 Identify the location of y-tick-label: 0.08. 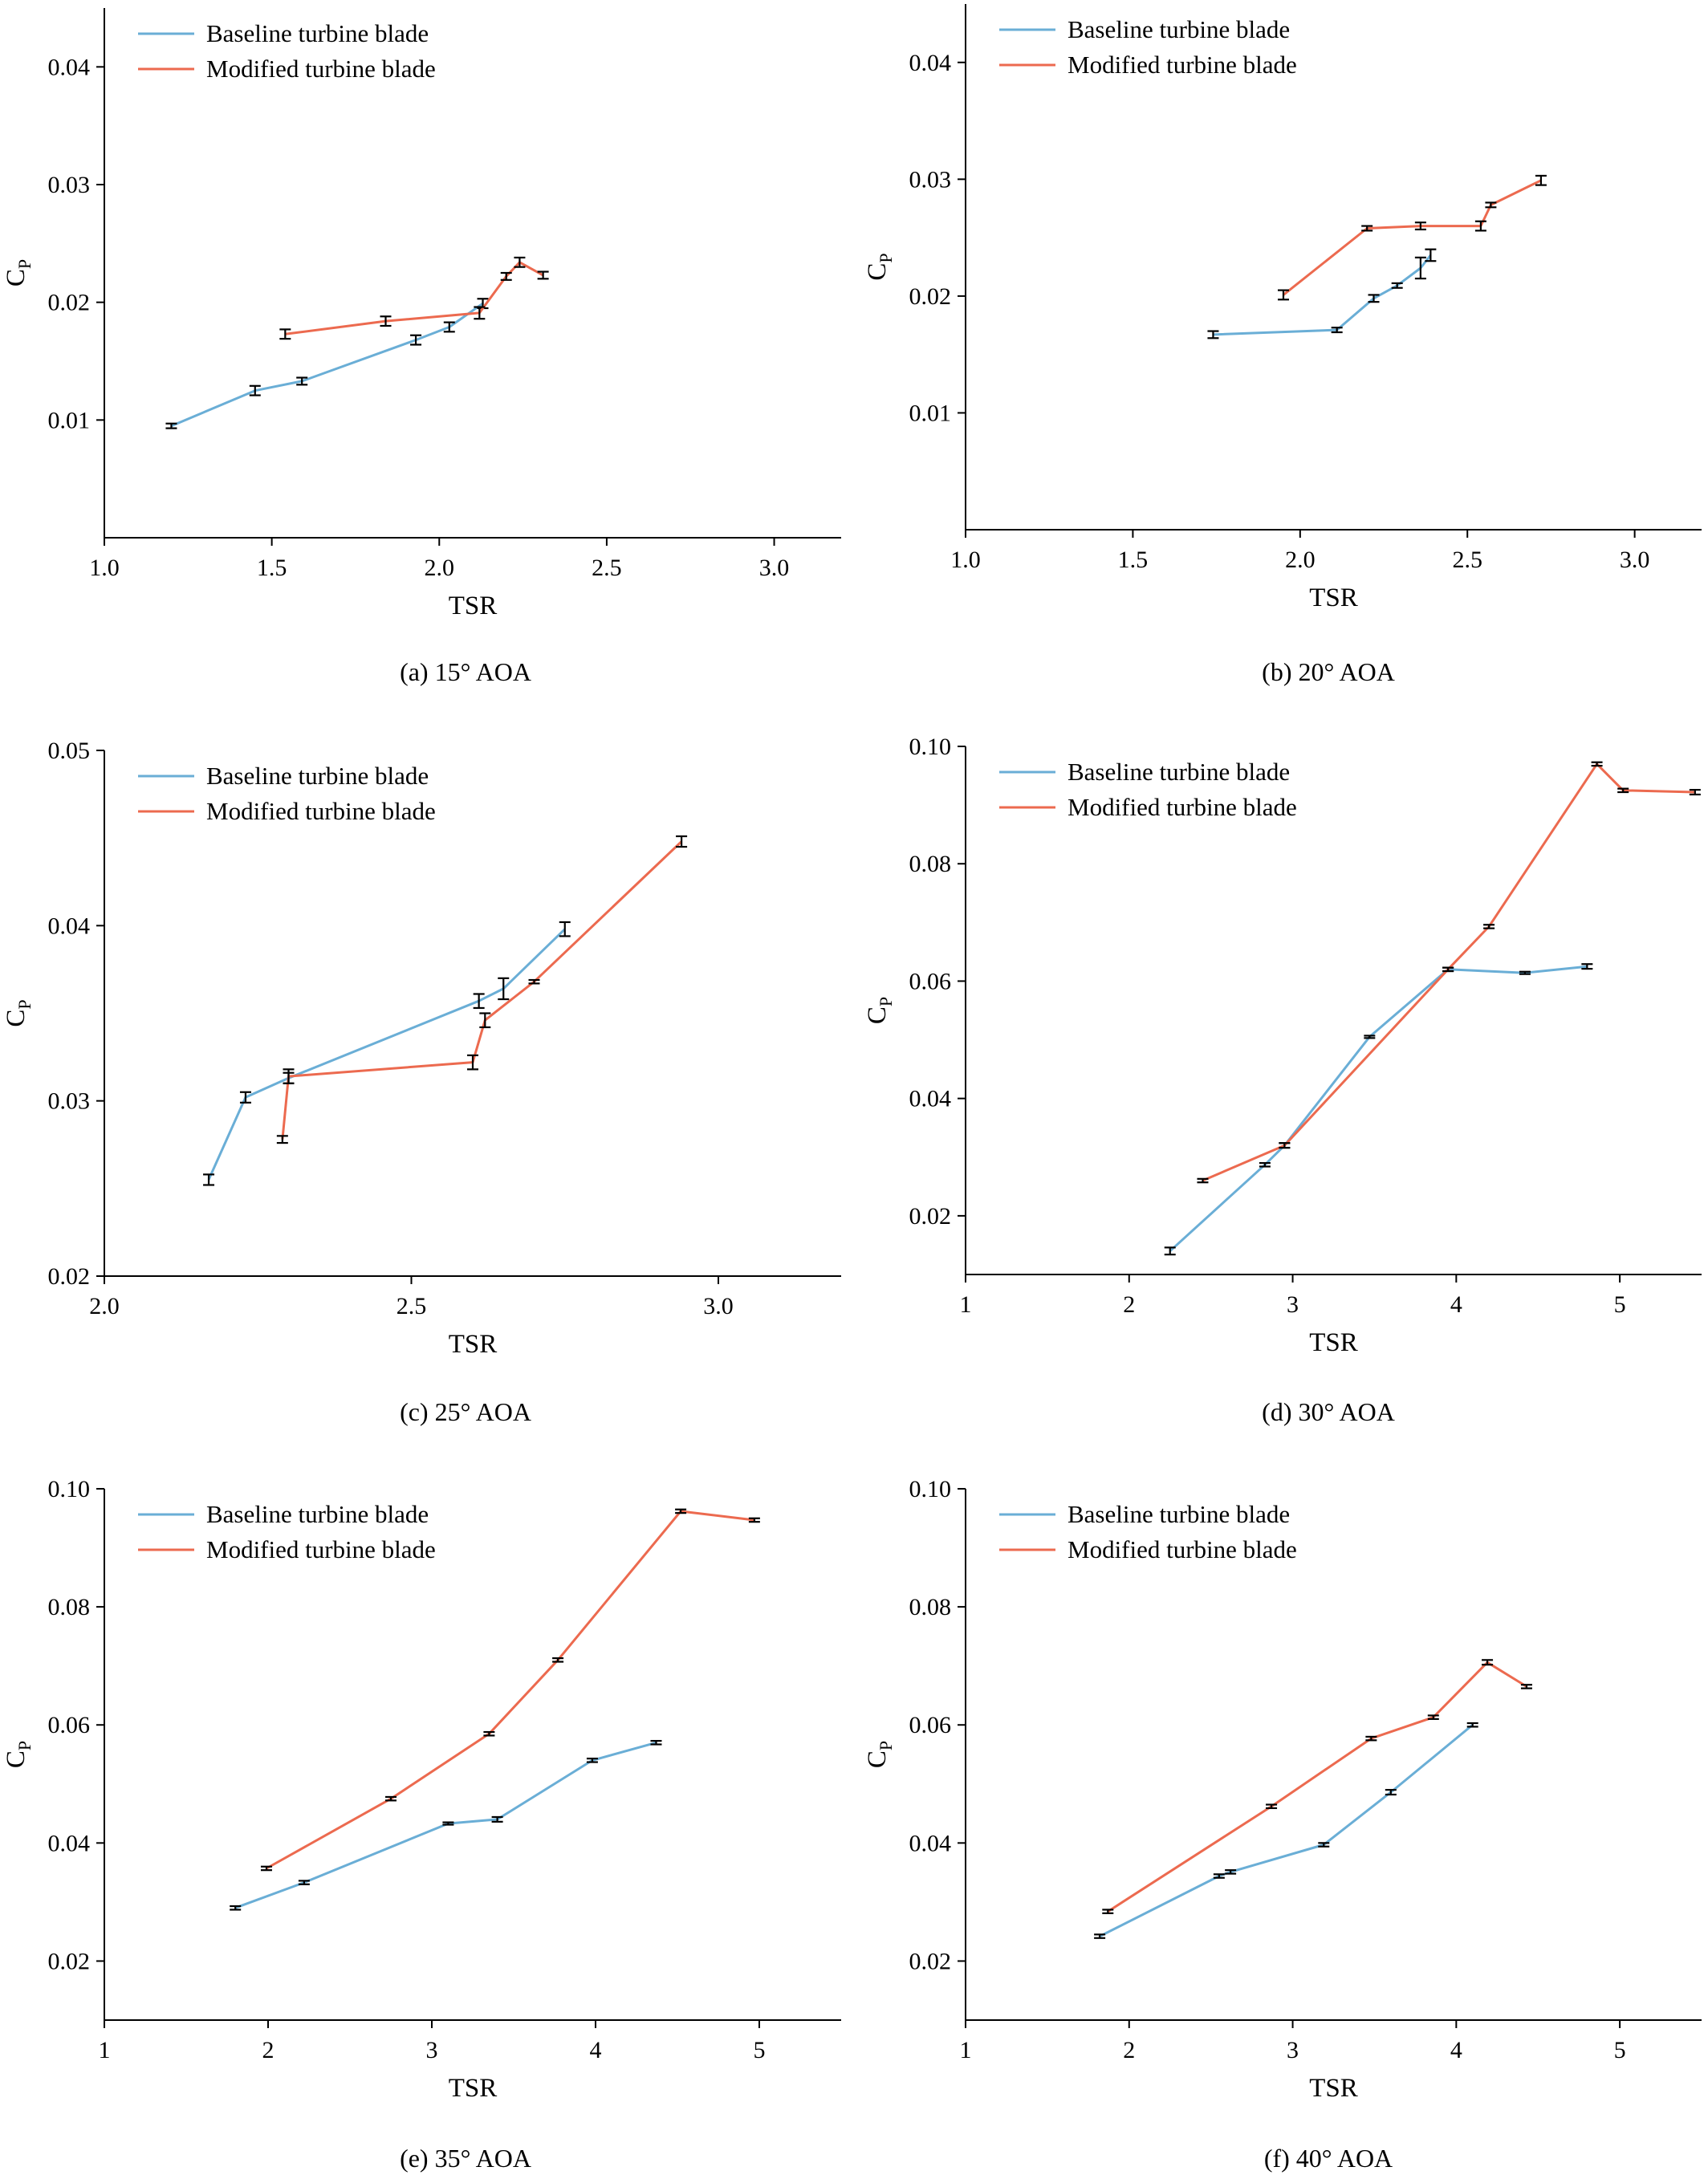
(930, 1607).